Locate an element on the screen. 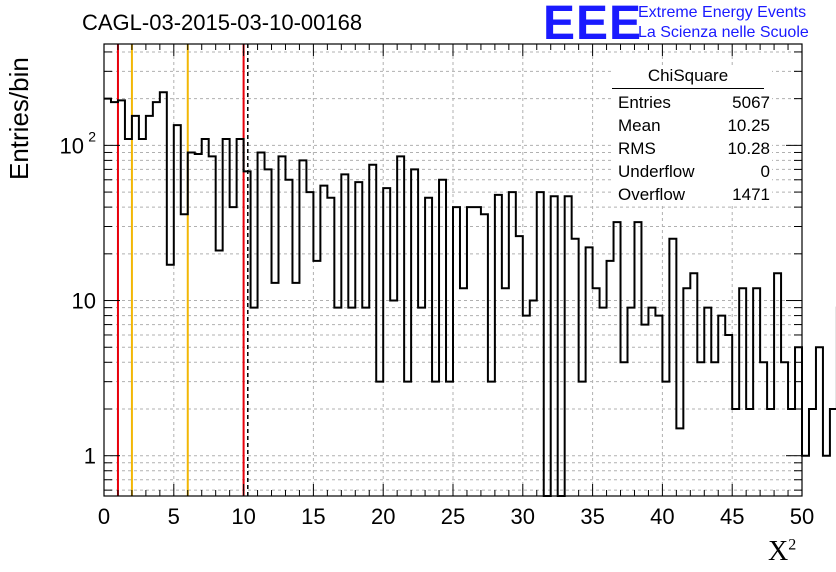 The height and width of the screenshot is (572, 836). stats-value: 5067 is located at coordinates (751, 102).